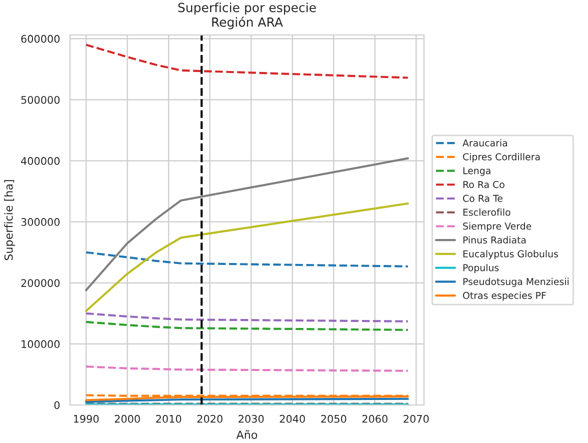 The image size is (588, 443). Describe the element at coordinates (247, 16) in the screenshot. I see `chart-title: Superficie por especie Región ARA` at that location.